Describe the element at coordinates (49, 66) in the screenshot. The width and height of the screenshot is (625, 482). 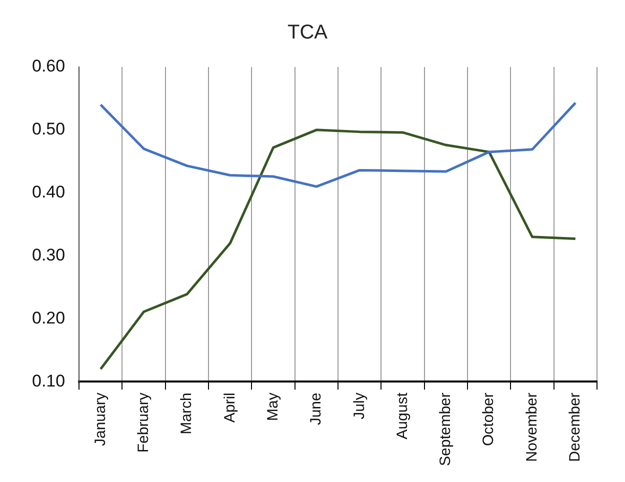
I see `y-tick-label: 0.60` at that location.